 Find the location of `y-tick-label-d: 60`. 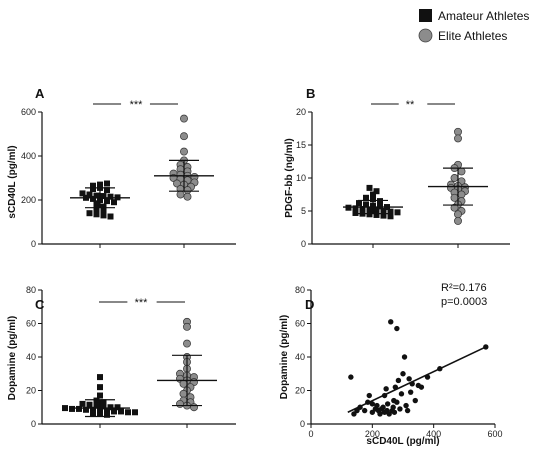

y-tick-label-d: 60 is located at coordinates (300, 324).